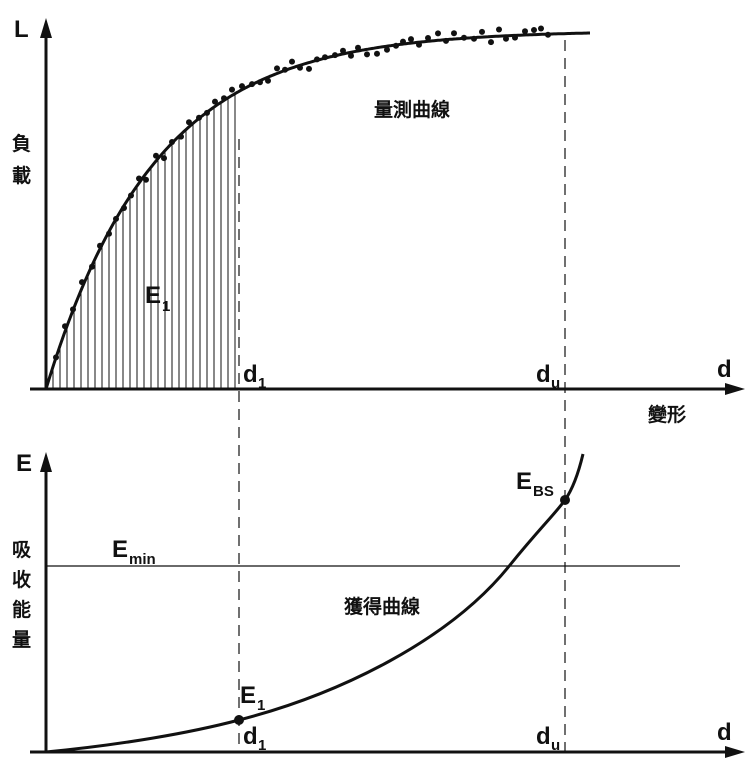 The width and height of the screenshot is (749, 765). I want to click on energy-text-1: 吸, so click(22, 550).